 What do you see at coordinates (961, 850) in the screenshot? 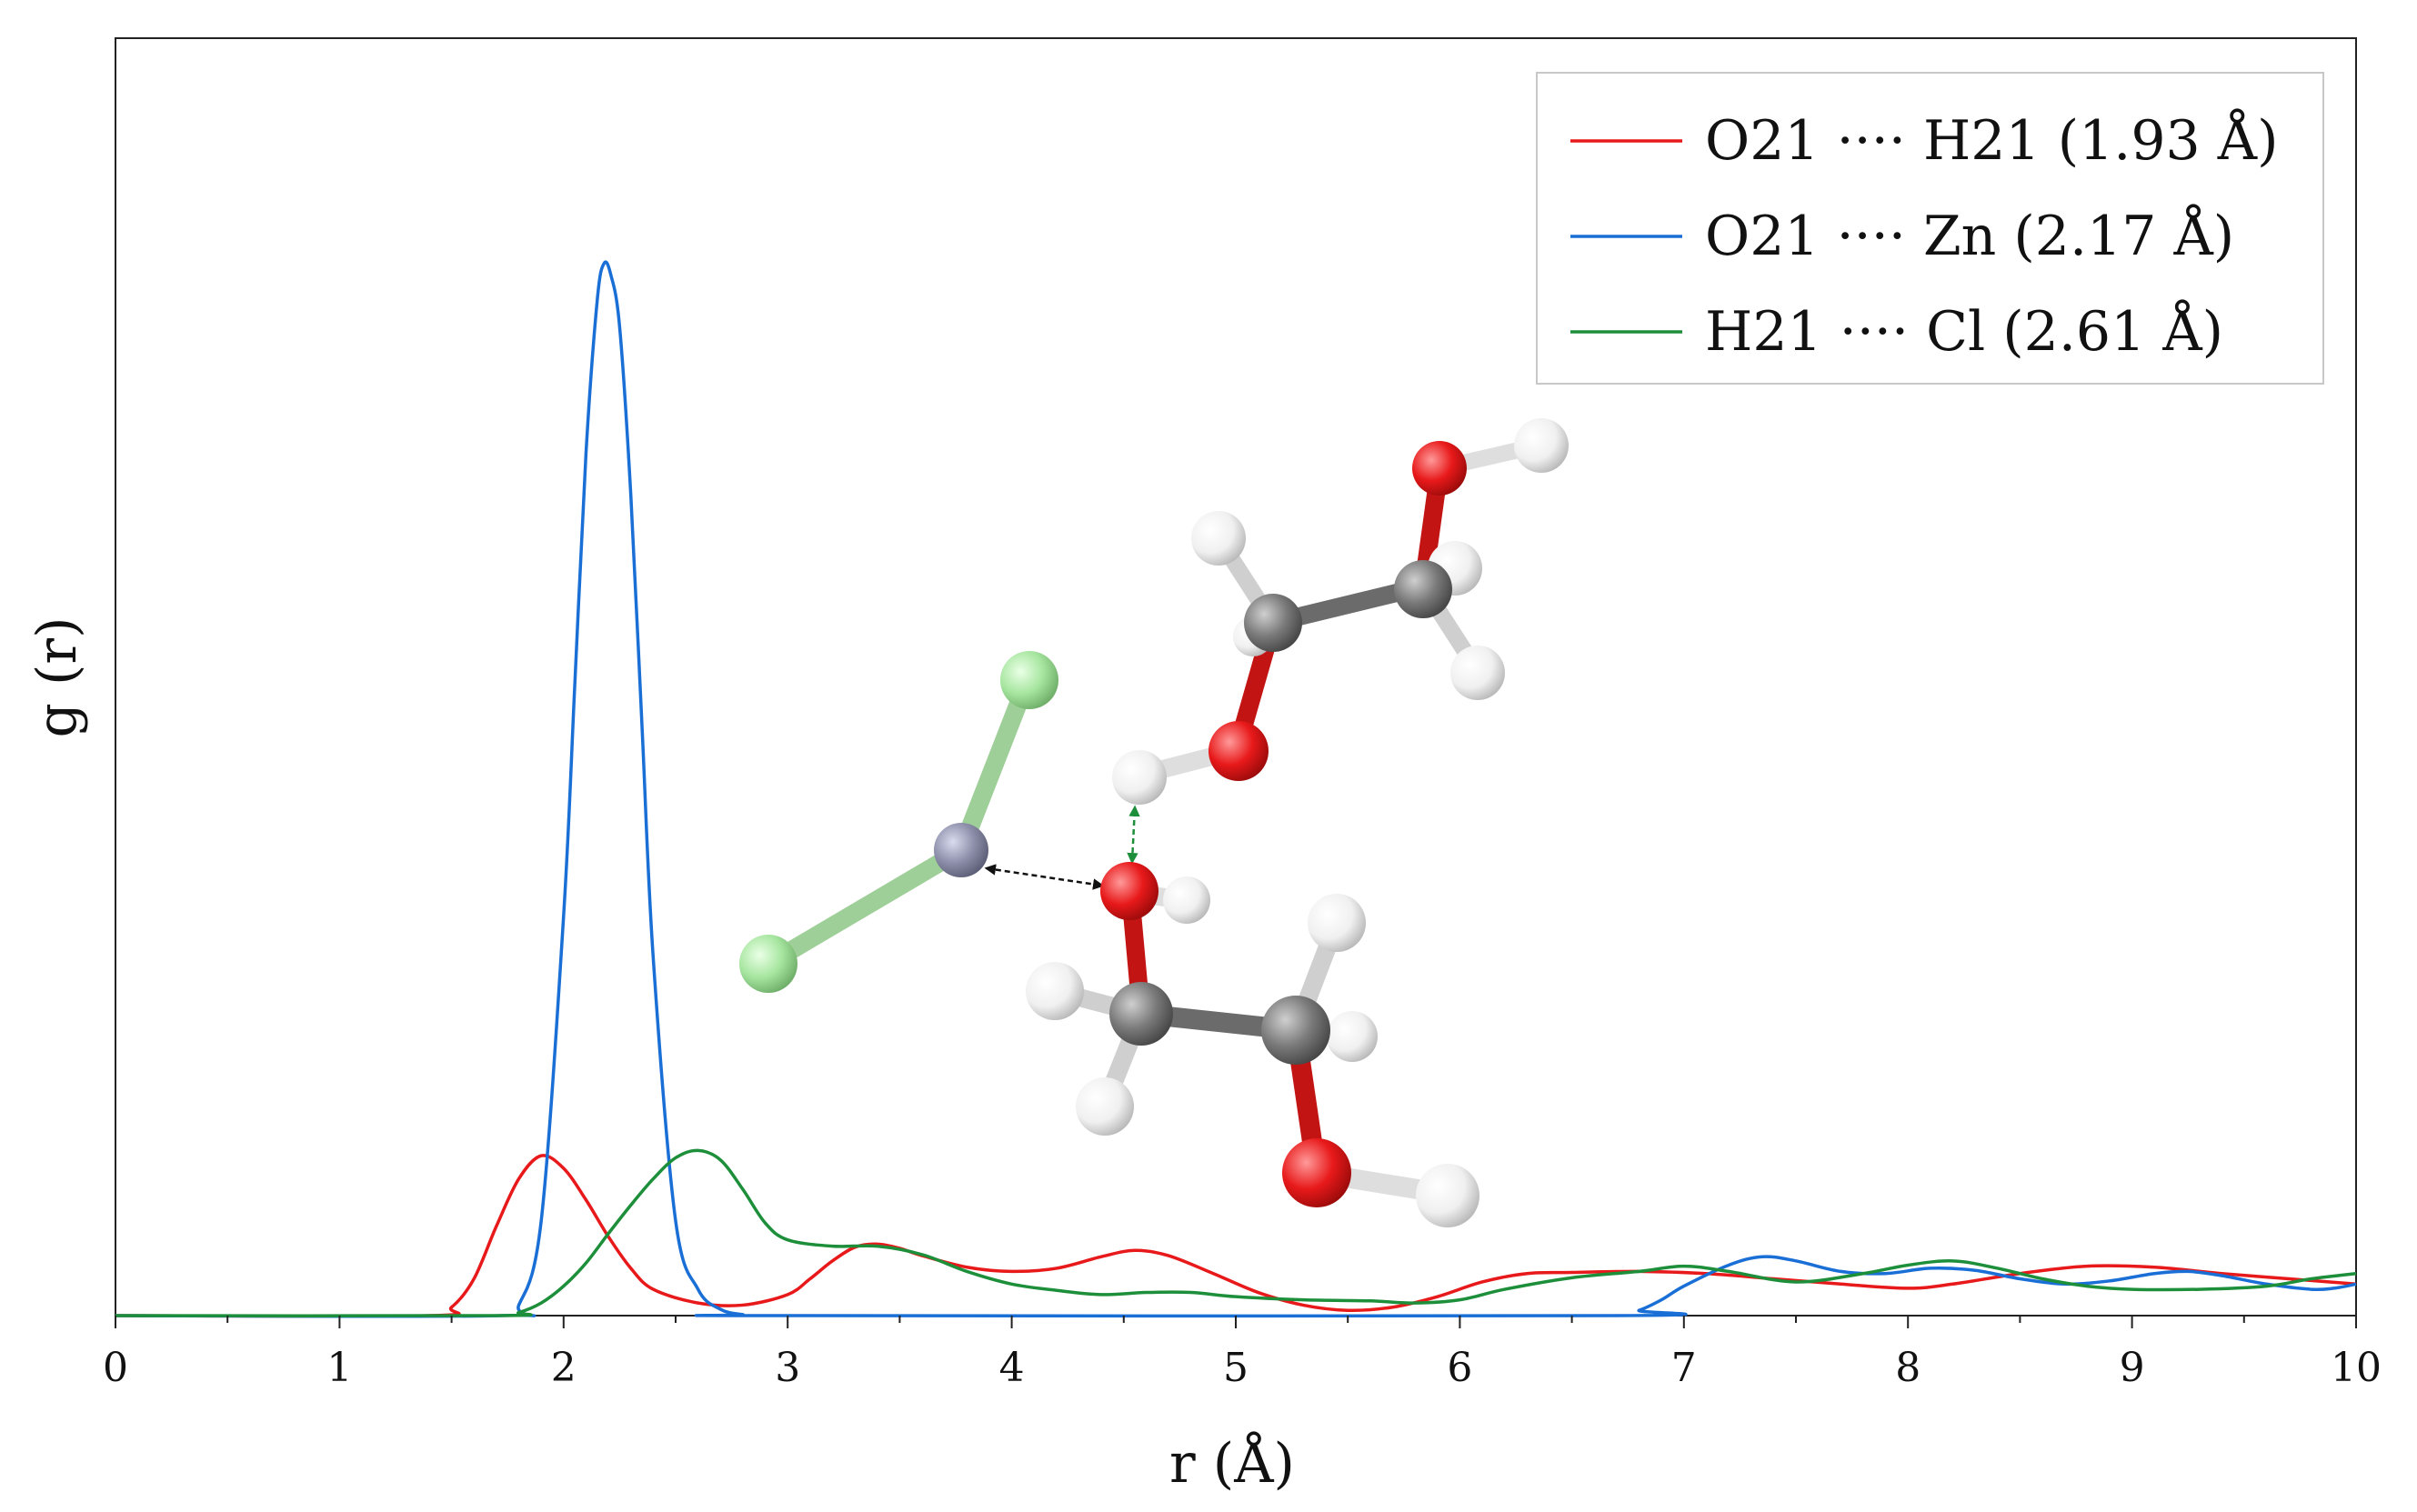
I see `zinc-atom` at bounding box center [961, 850].